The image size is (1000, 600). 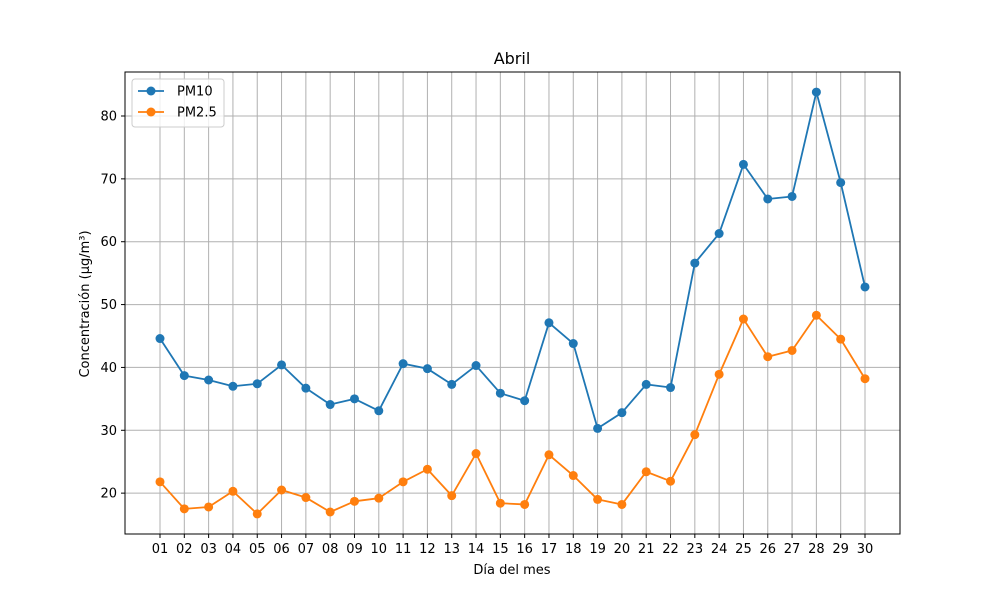 What do you see at coordinates (197, 113) in the screenshot?
I see `legend-label: PM2.5` at bounding box center [197, 113].